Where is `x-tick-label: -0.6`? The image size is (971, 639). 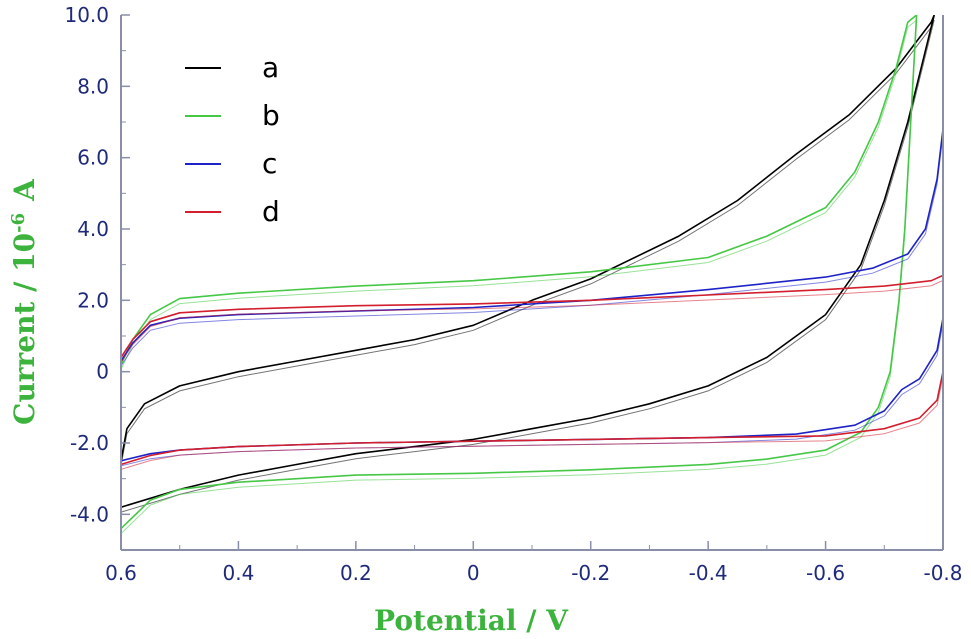
x-tick-label: -0.6 is located at coordinates (825, 573).